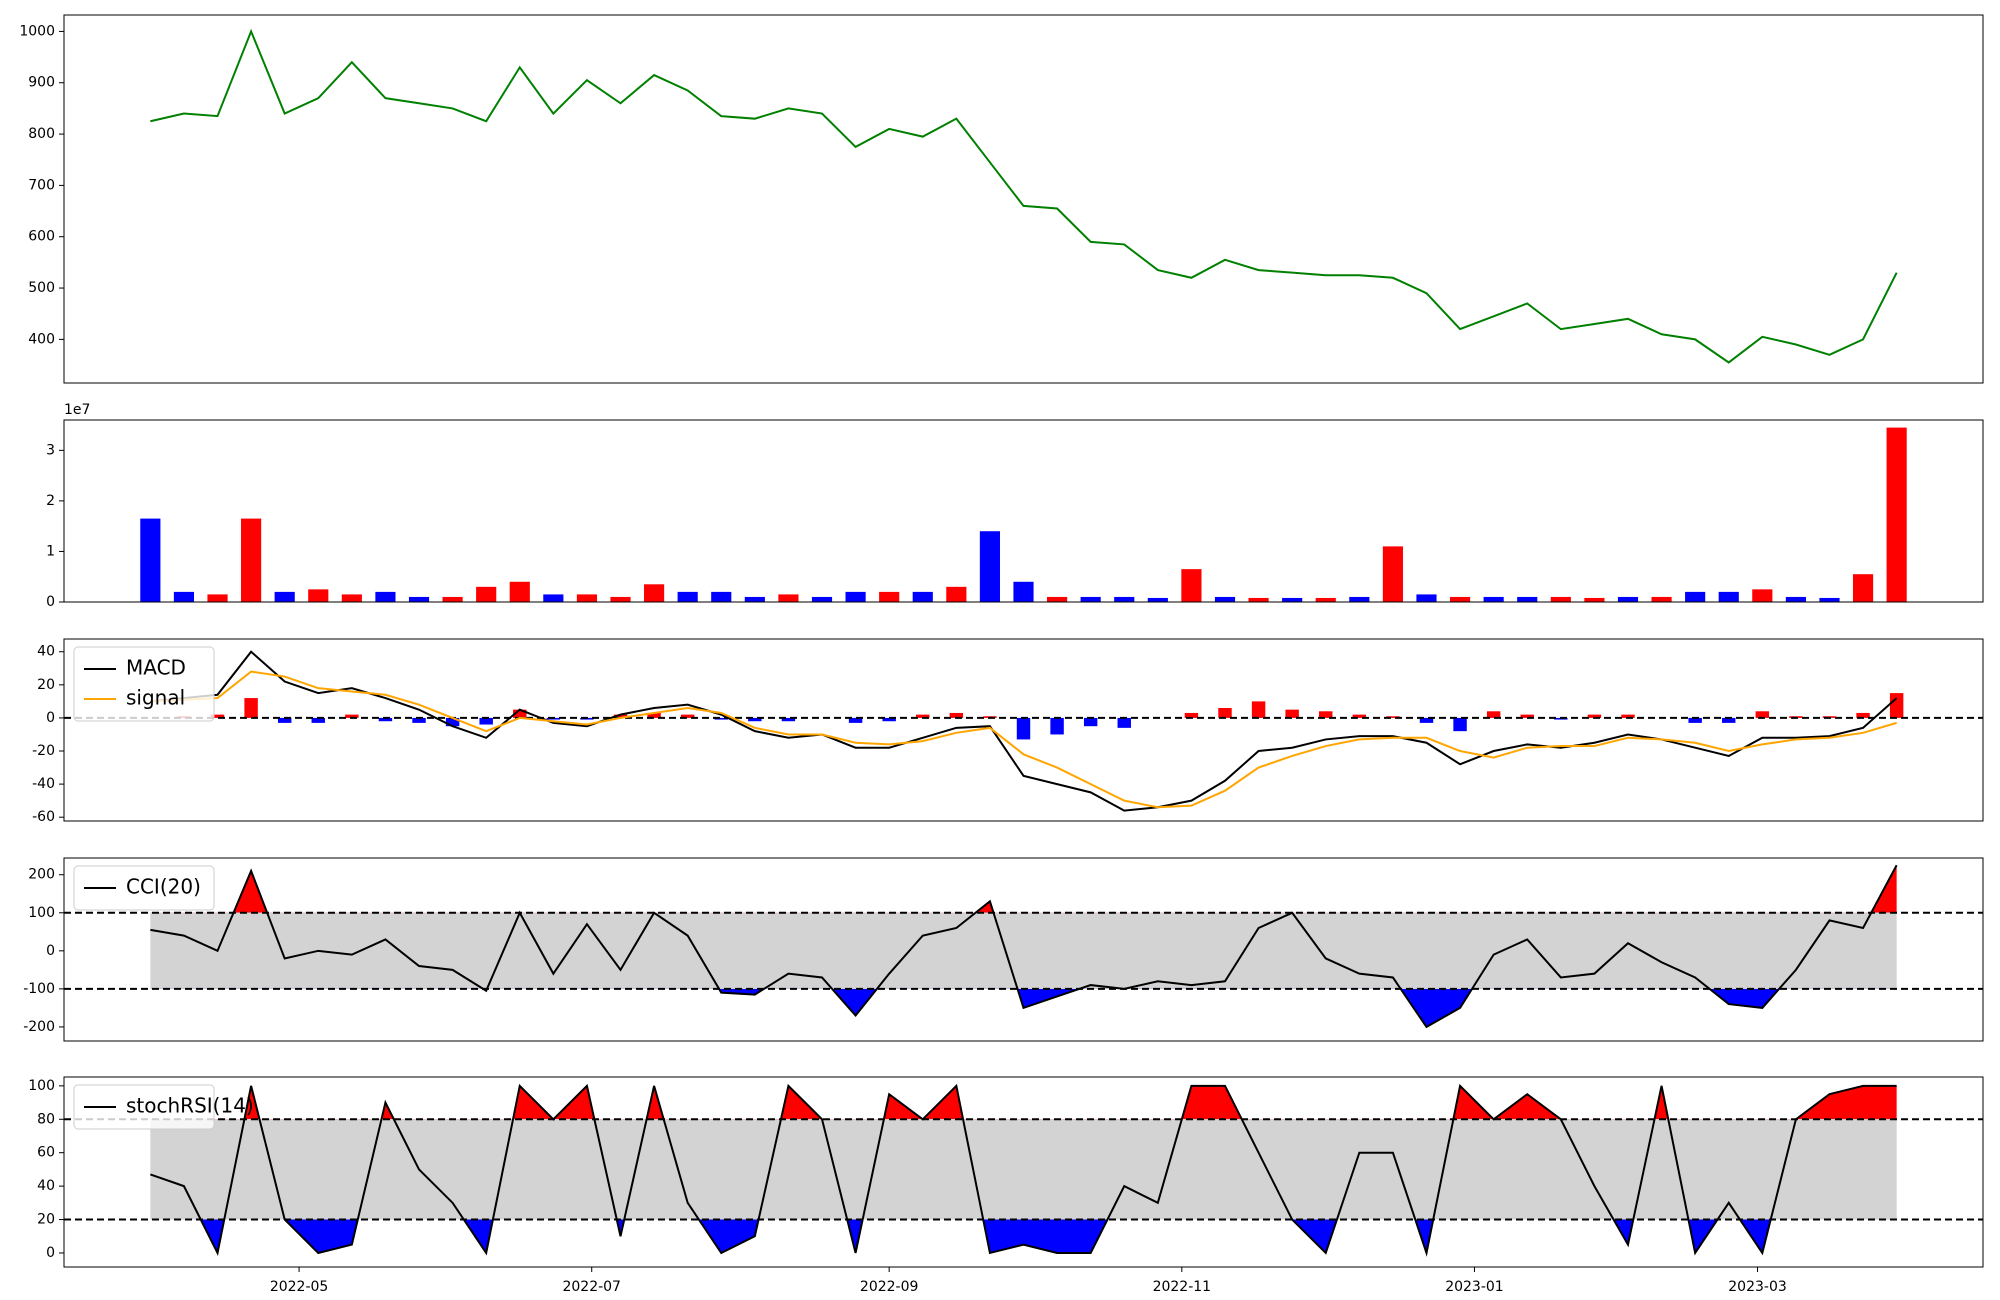  What do you see at coordinates (43, 784) in the screenshot?
I see `y-tick-label: -40` at bounding box center [43, 784].